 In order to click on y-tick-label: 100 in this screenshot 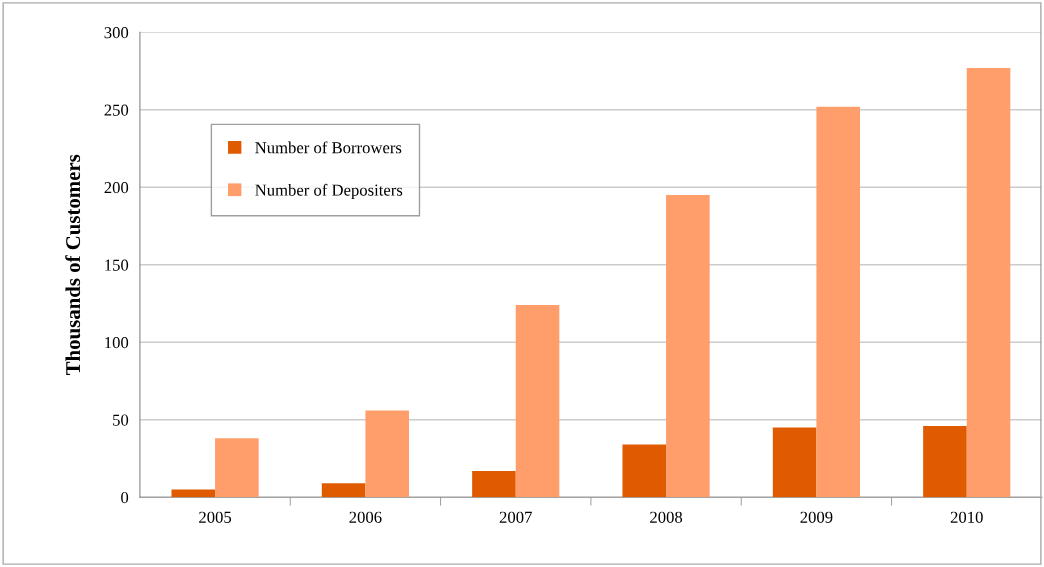, I will do `click(117, 342)`.